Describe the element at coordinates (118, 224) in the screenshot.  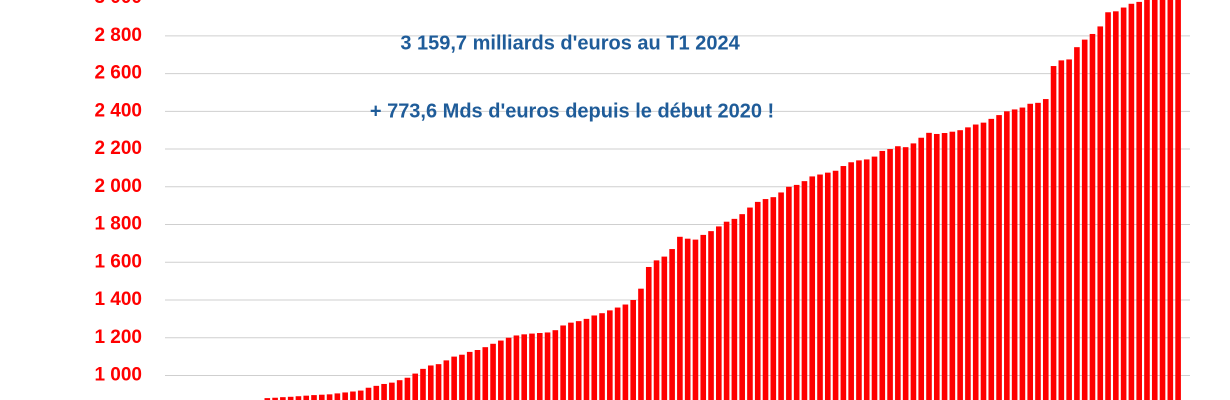
I see `y-tick-label: 1 800` at that location.